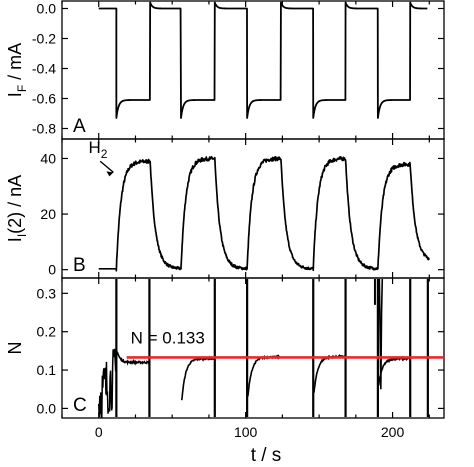 The image size is (474, 467). Describe the element at coordinates (44, 99) in the screenshot. I see `y-tick-label: -0.6` at that location.